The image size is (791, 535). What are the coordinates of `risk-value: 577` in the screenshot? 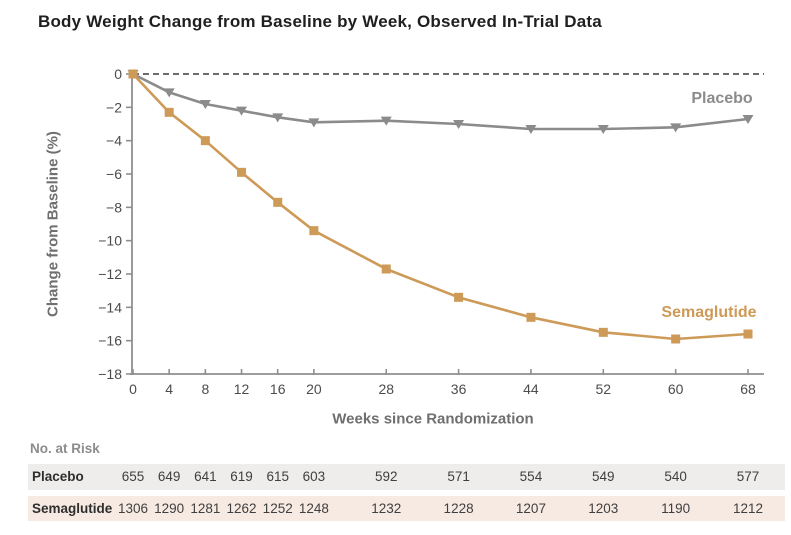 It's located at (748, 476).